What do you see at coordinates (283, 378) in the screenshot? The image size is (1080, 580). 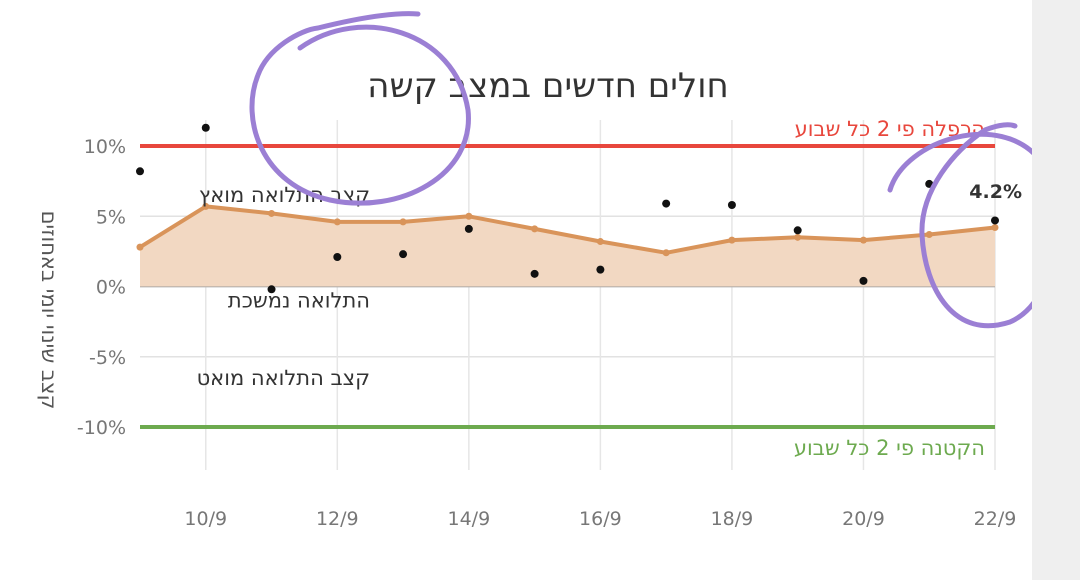 I see `zone-label: קצב התלואה מואט` at bounding box center [283, 378].